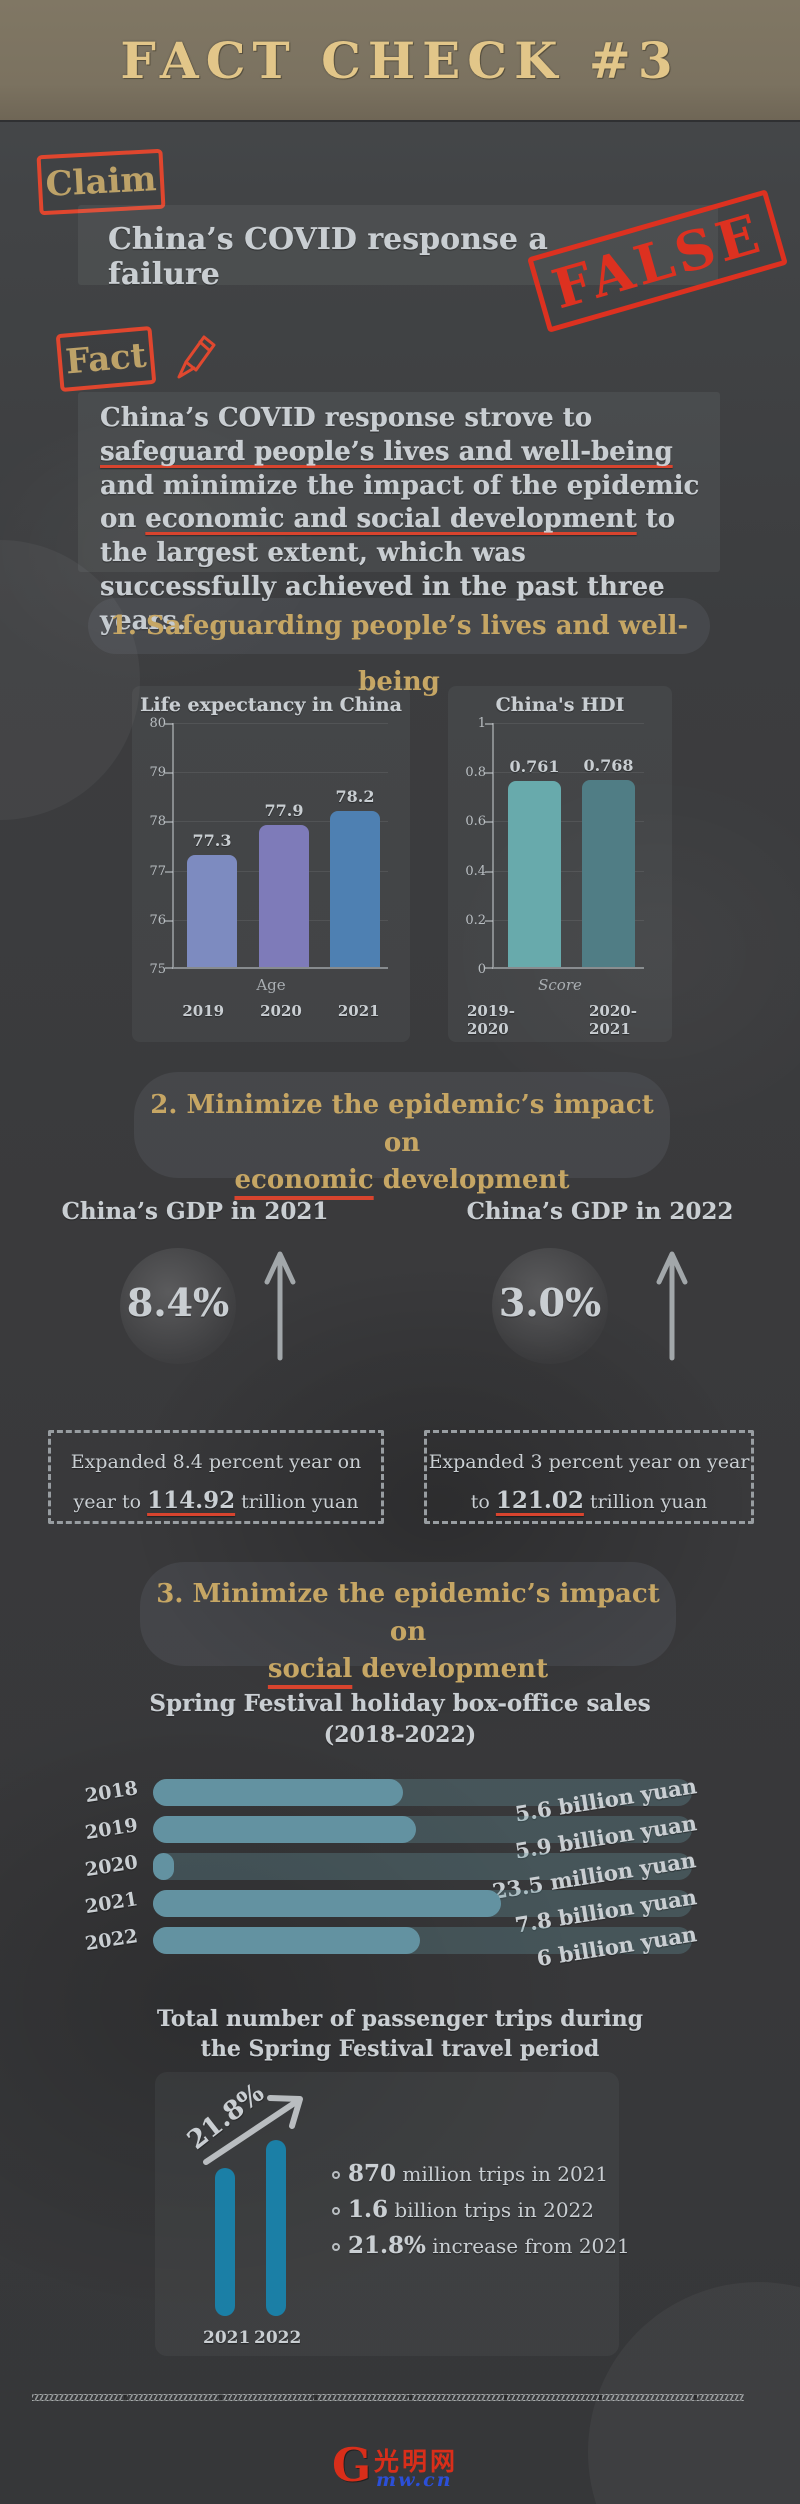 The image size is (800, 2504). Describe the element at coordinates (402, 1124) in the screenshot. I see `section2-title-line1: 2. Minimize the epidemic’s impact on` at that location.